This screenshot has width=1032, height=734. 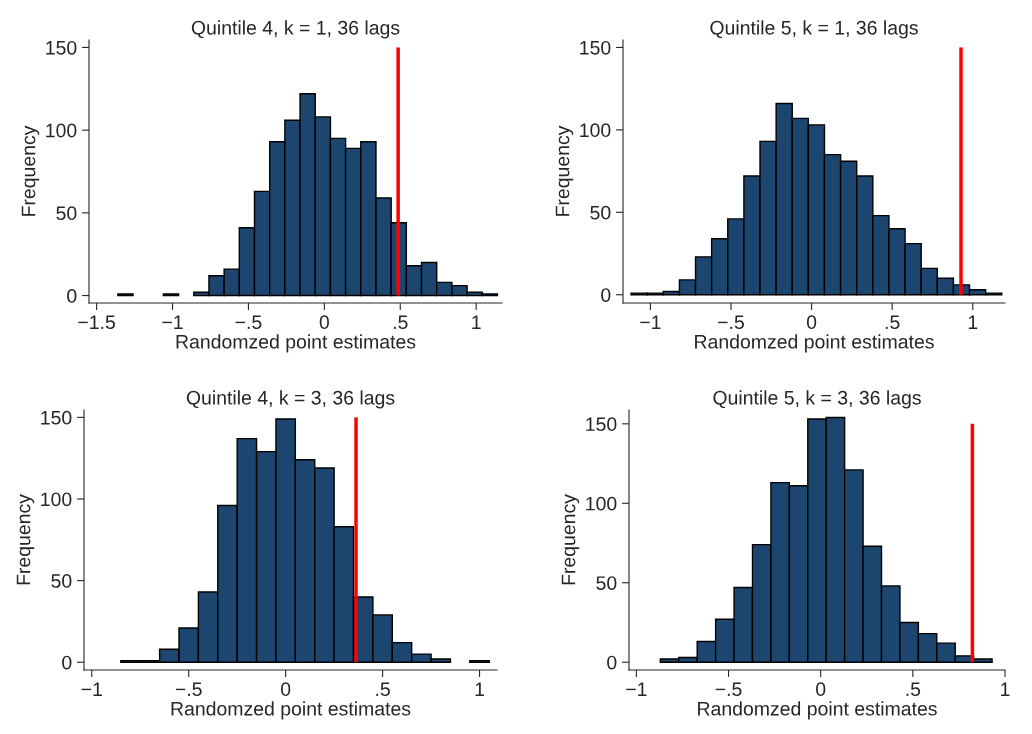 What do you see at coordinates (817, 399) in the screenshot?
I see `chart-title: Quintile 5, k = 3, 36 lags` at bounding box center [817, 399].